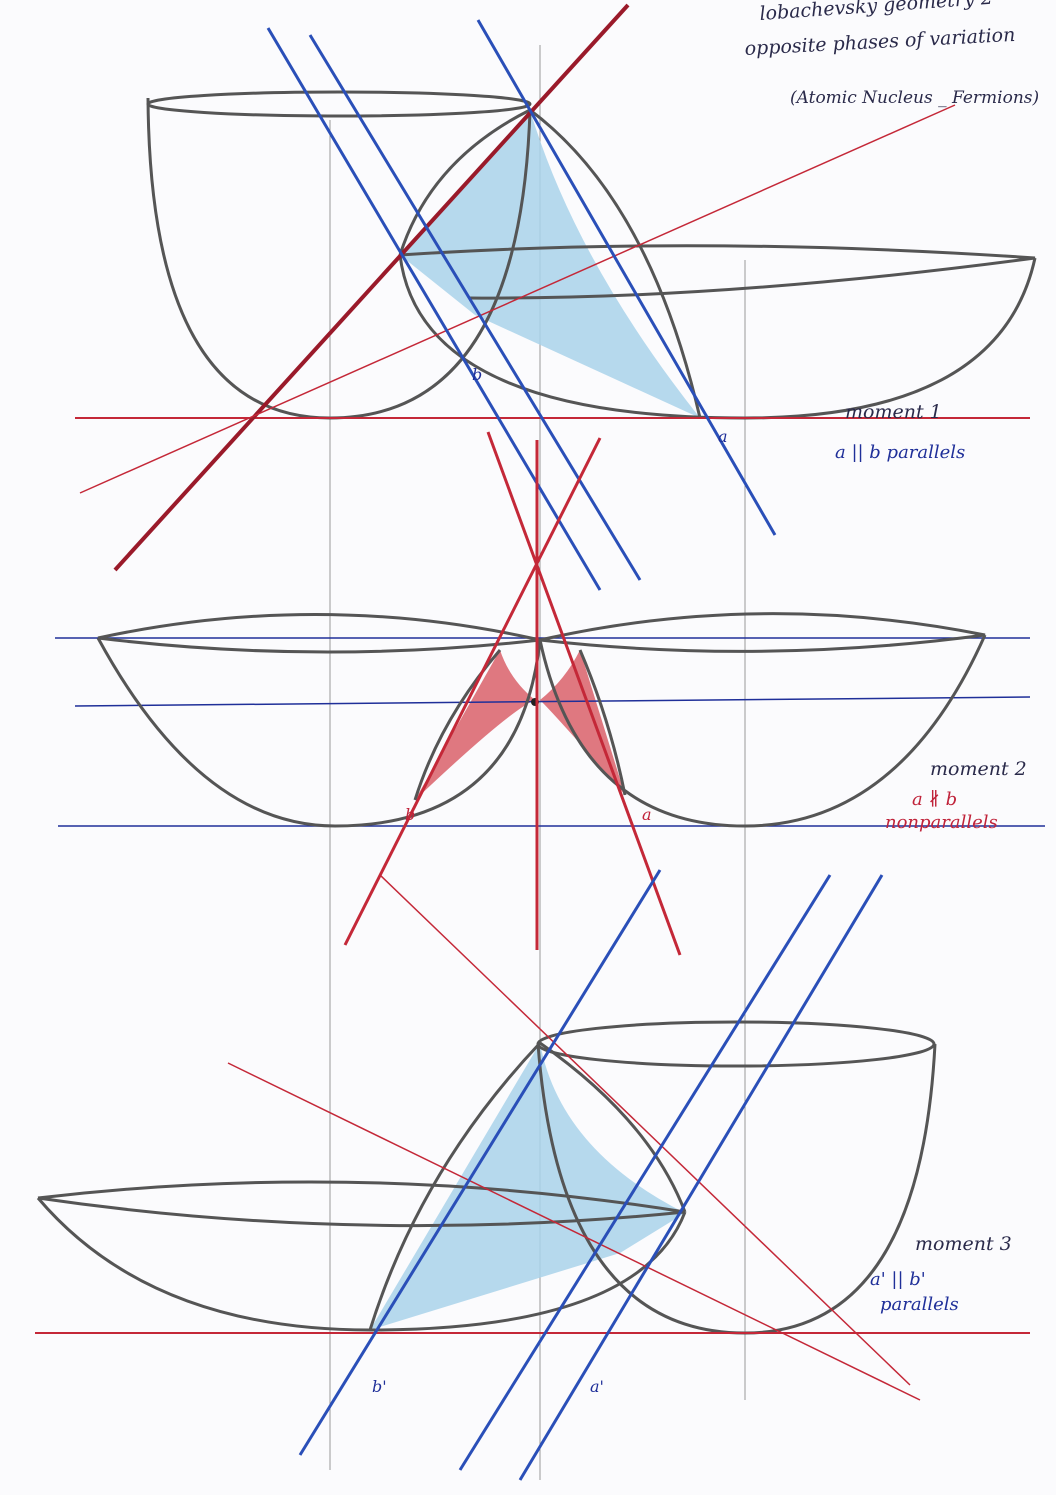 The width and height of the screenshot is (1056, 1495). I want to click on relation: a || b parallels, so click(900, 452).